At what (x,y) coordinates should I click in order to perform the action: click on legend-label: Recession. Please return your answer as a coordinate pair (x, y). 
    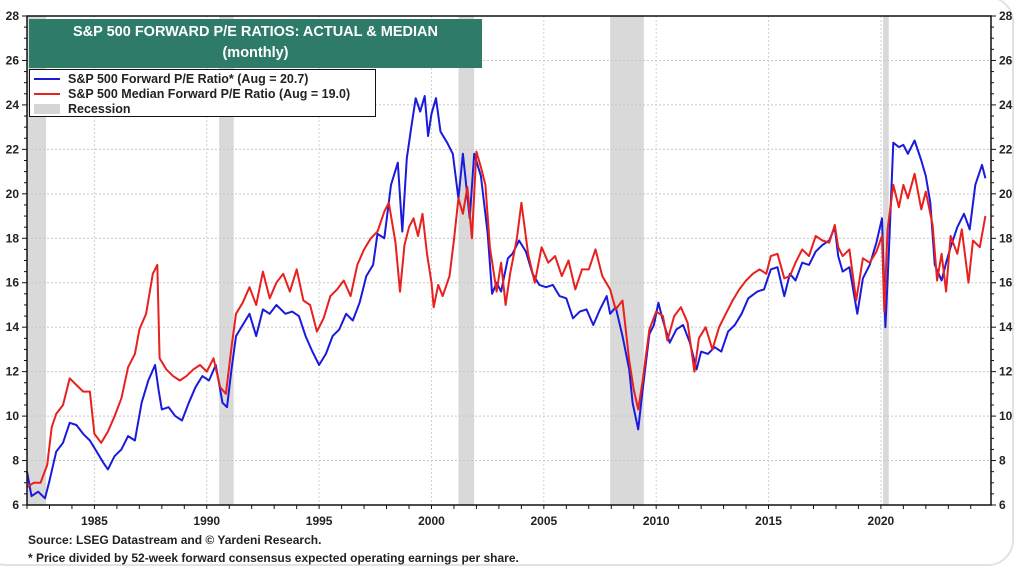
    Looking at the image, I should click on (99, 108).